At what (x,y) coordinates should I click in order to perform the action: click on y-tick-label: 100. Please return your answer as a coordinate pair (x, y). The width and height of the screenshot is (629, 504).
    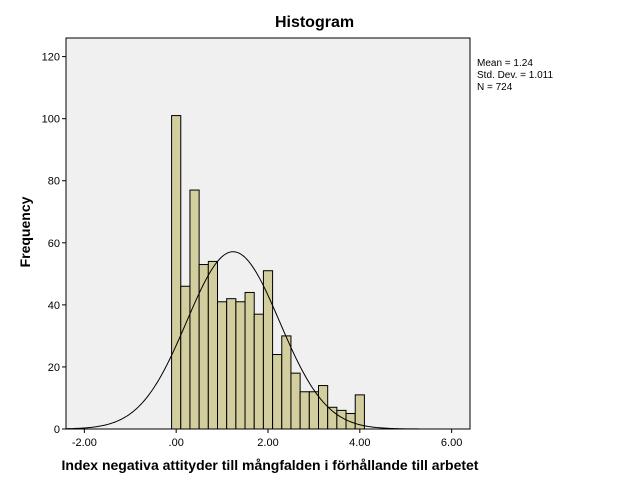
    Looking at the image, I should click on (51, 120).